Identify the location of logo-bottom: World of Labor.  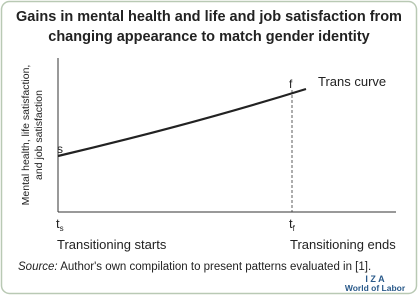
(375, 288).